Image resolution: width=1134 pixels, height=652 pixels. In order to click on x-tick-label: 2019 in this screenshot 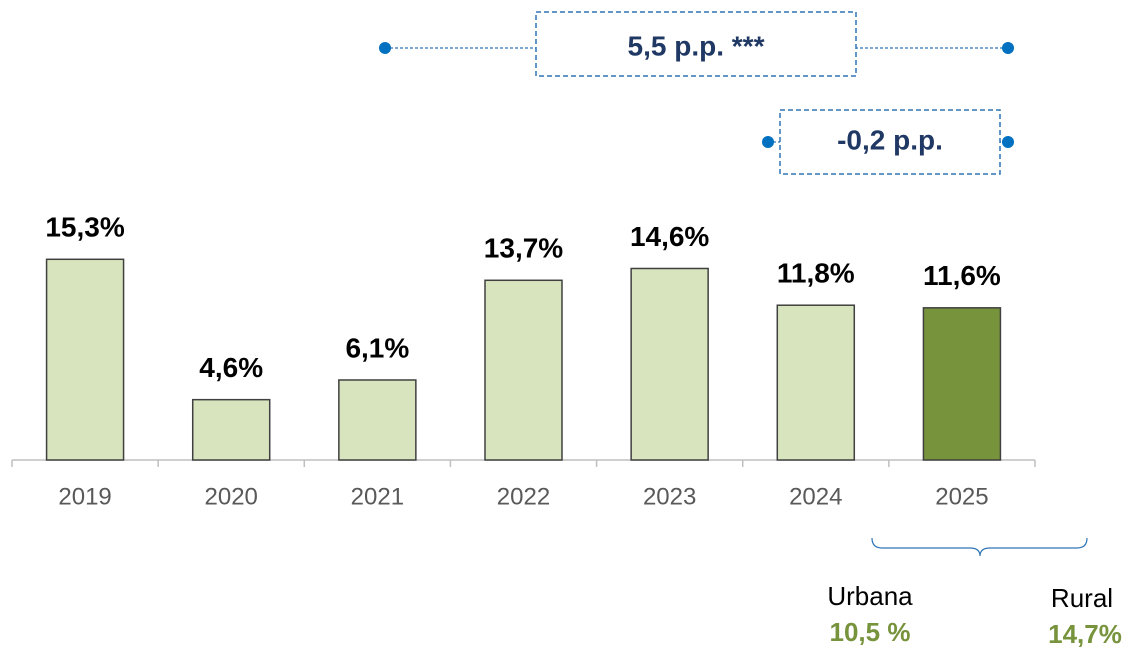, I will do `click(84, 496)`.